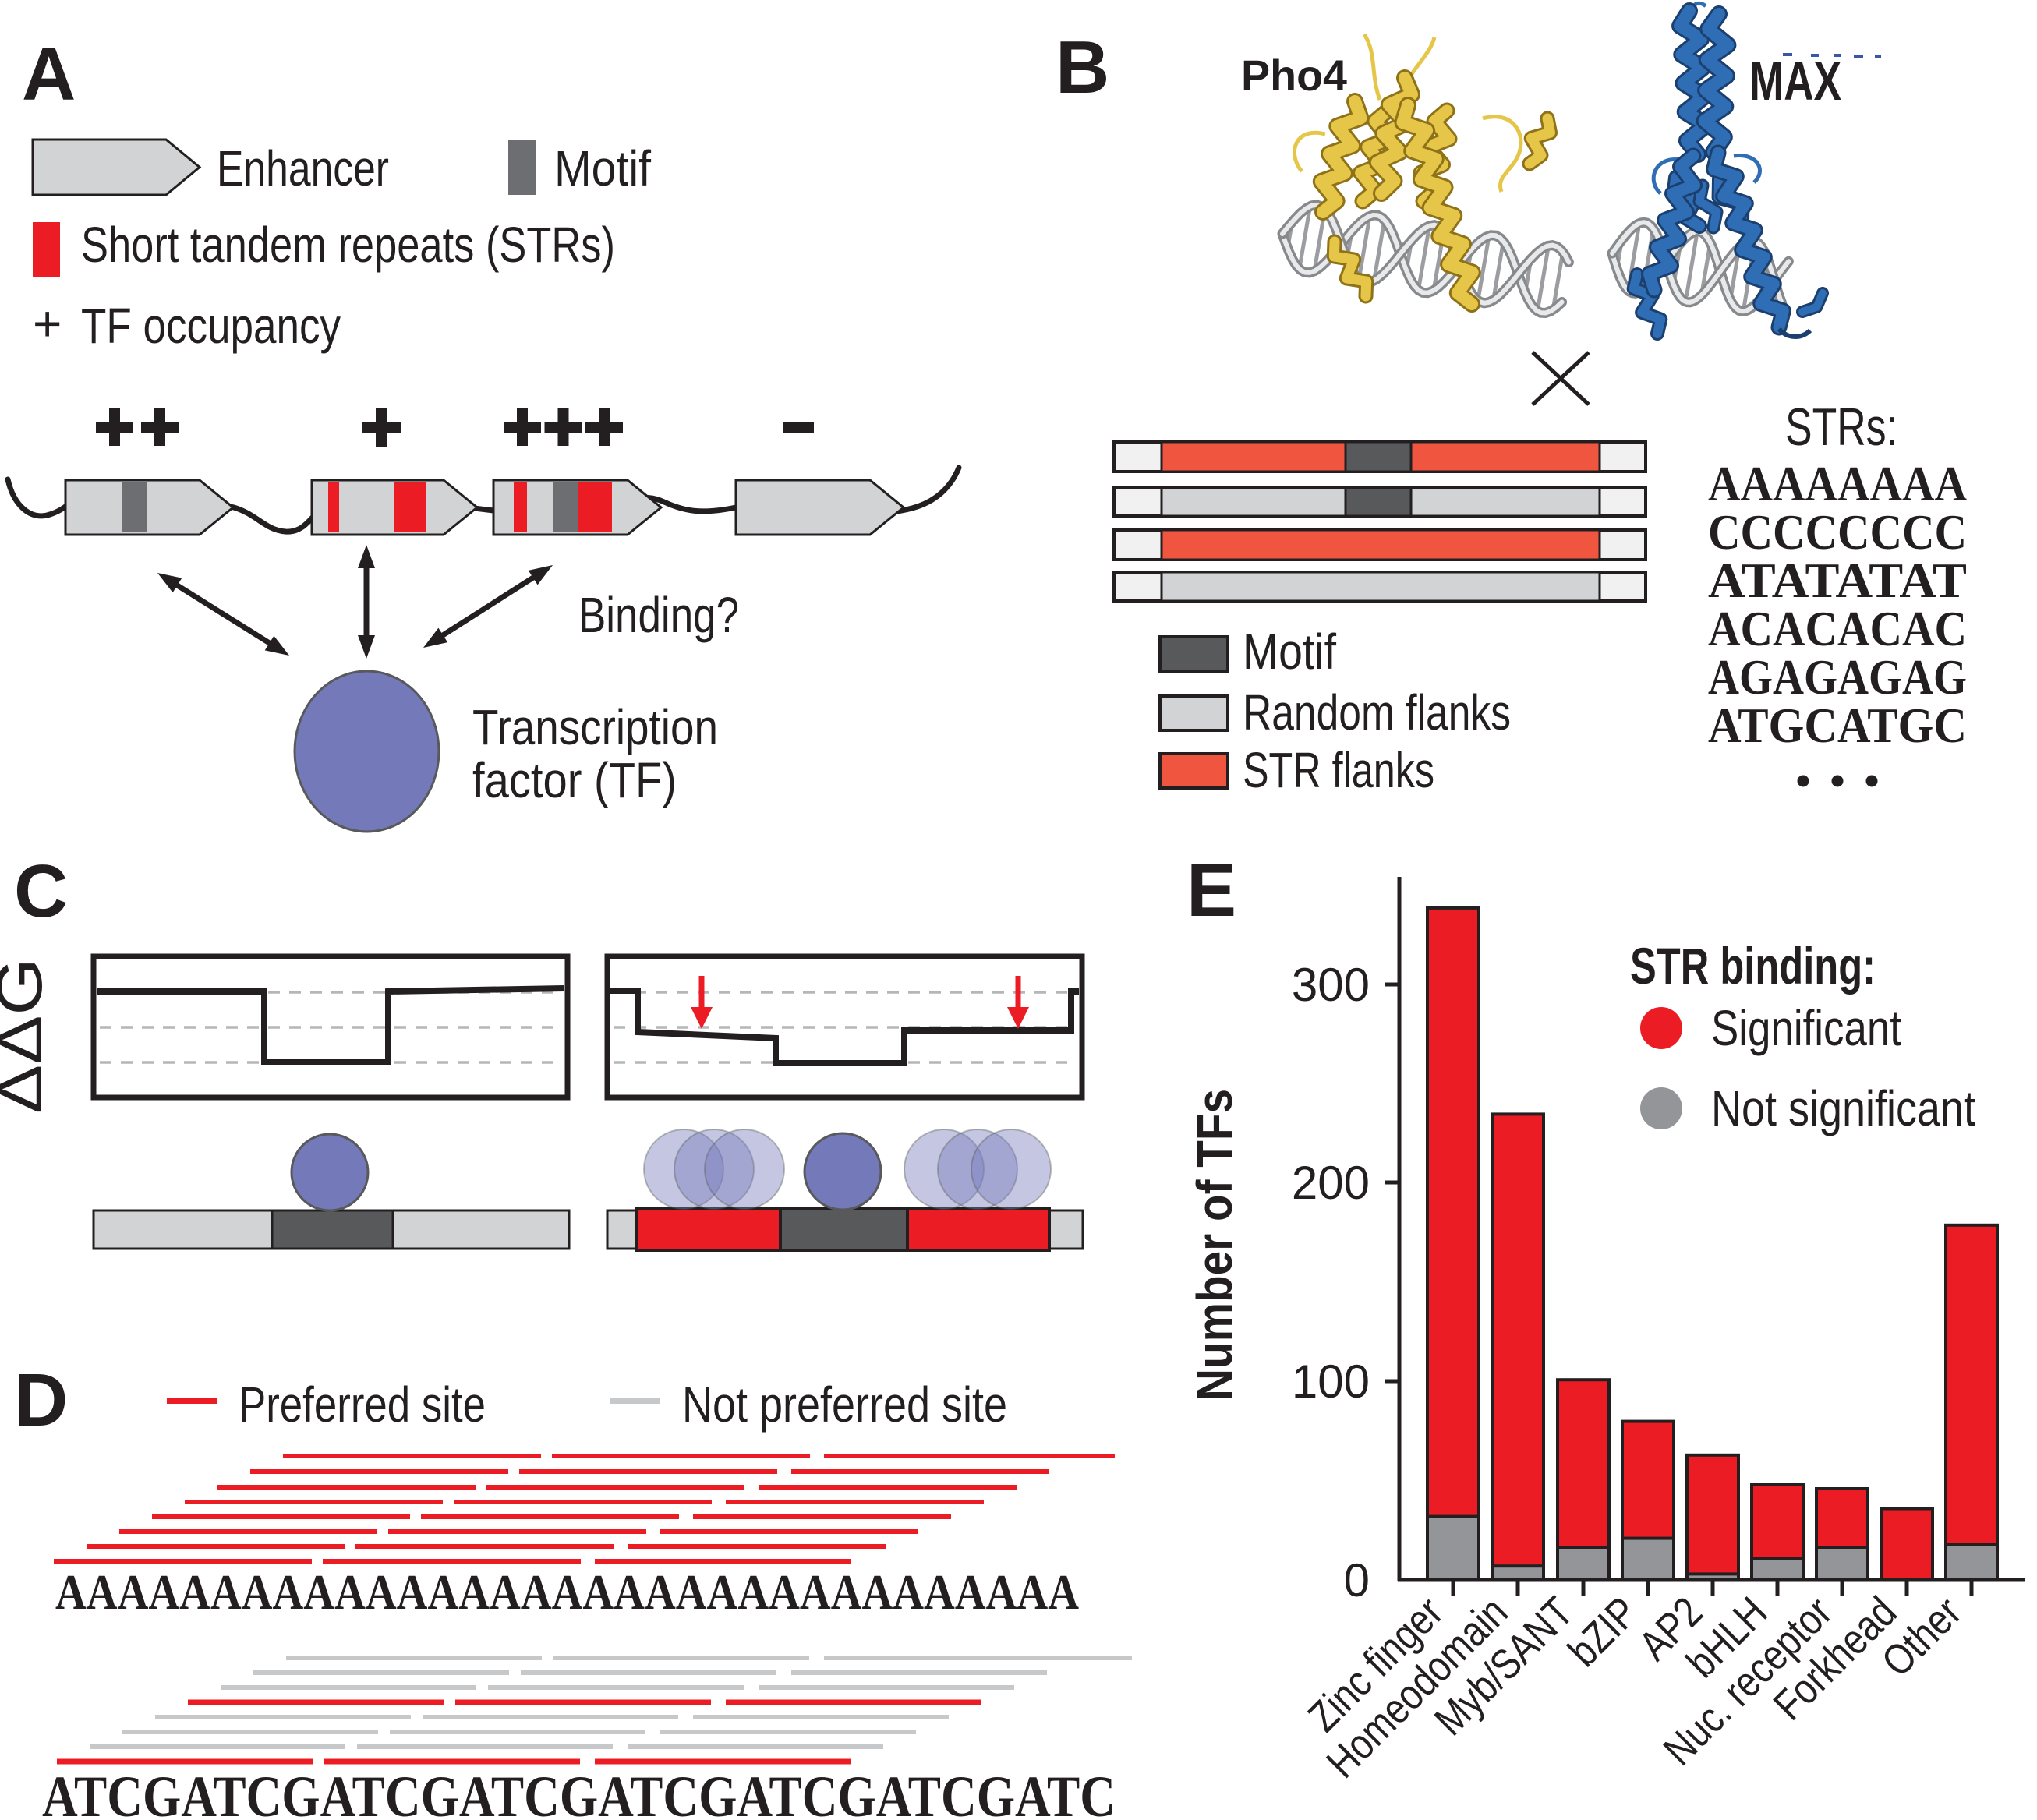 Image resolution: width=2037 pixels, height=1820 pixels. What do you see at coordinates (845, 1405) in the screenshot?
I see `svg-text: Not preferred site` at bounding box center [845, 1405].